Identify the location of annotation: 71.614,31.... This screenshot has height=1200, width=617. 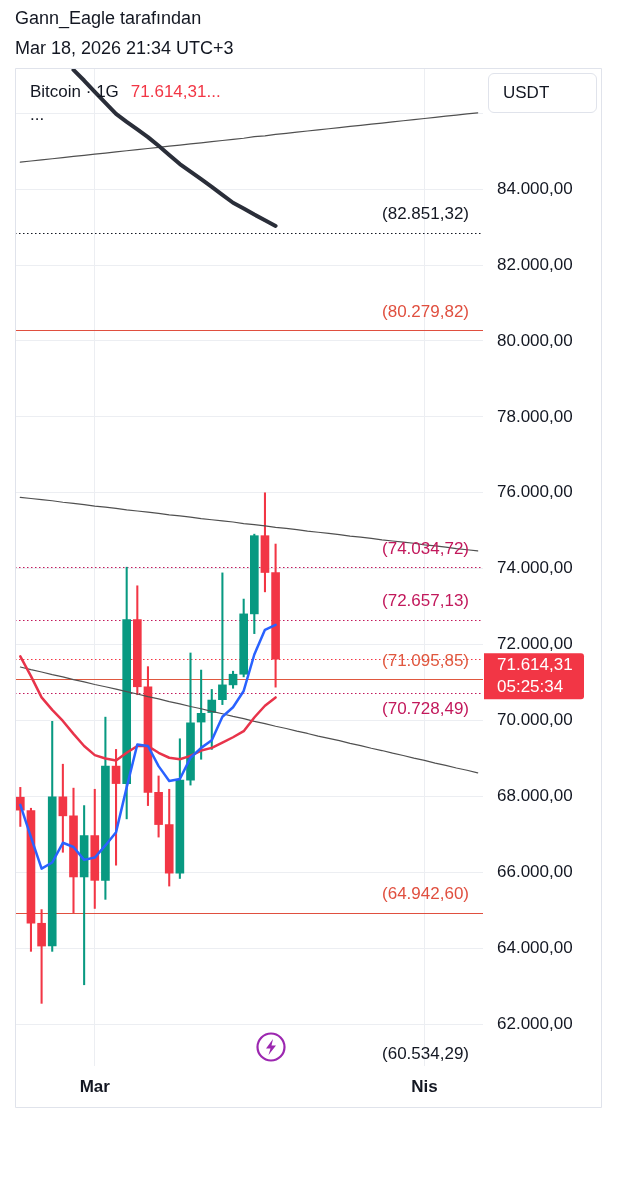
(175, 91).